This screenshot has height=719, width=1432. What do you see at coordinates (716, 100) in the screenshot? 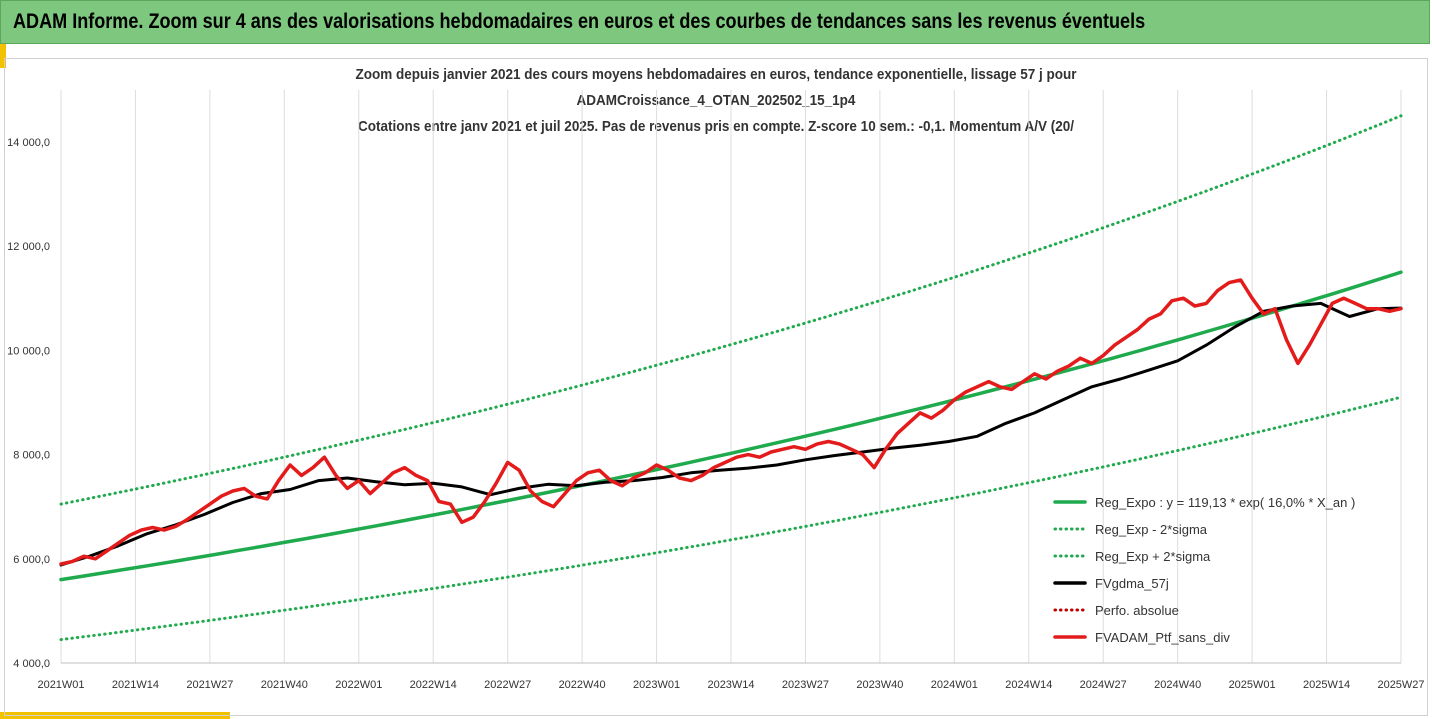
I see `chart-title-line-2: ADAMCroissance_4_OTAN_202502_15_1p4` at bounding box center [716, 100].